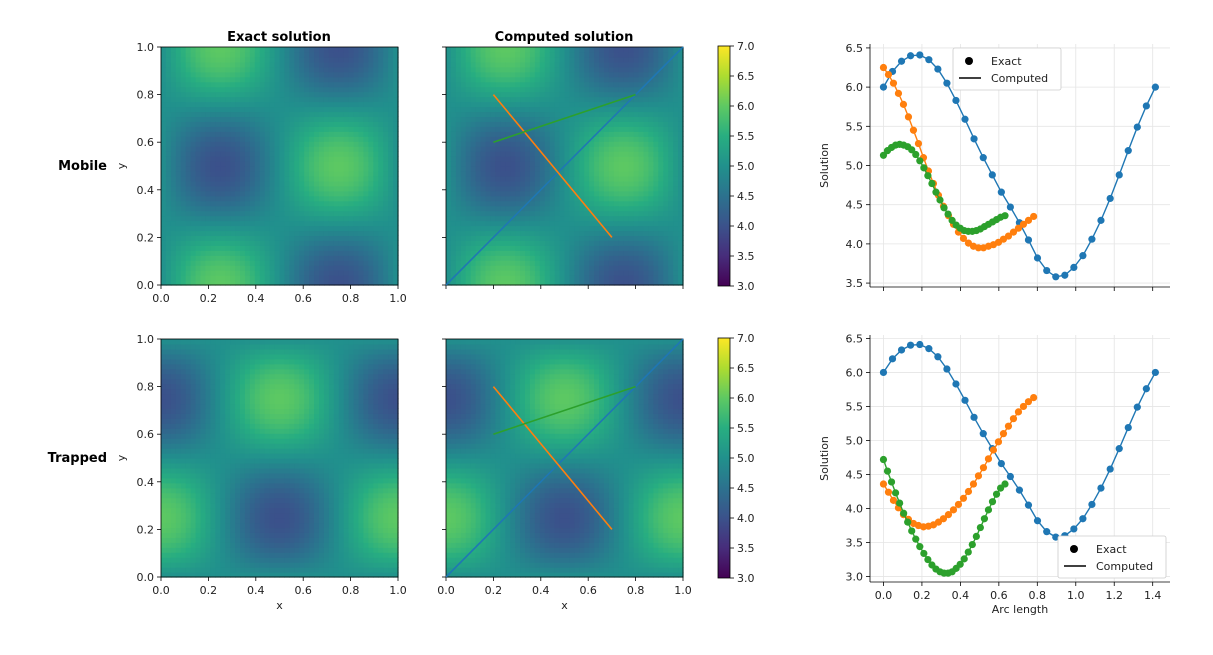 Image resolution: width=1213 pixels, height=655 pixels. Describe the element at coordinates (161, 298) in the screenshot. I see `x-tick-label: 0.0` at that location.